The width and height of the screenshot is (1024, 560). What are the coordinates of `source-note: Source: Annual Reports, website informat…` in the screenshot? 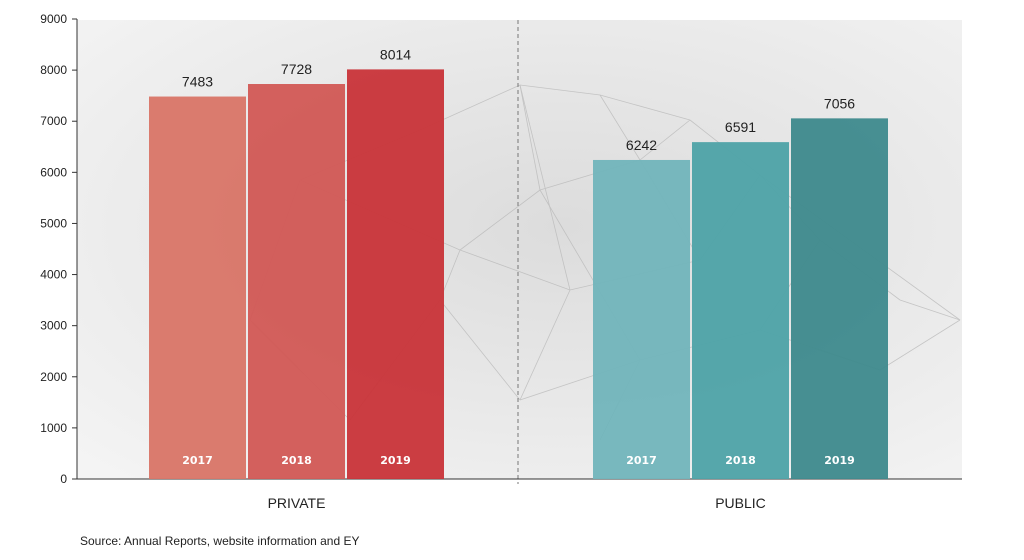 It's located at (220, 541).